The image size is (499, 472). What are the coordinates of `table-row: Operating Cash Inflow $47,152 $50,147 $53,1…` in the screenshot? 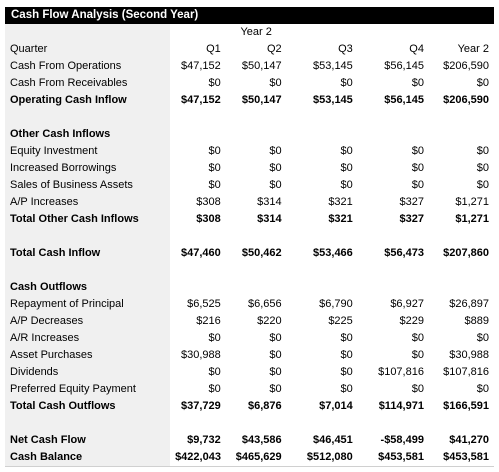 It's located at (249, 100).